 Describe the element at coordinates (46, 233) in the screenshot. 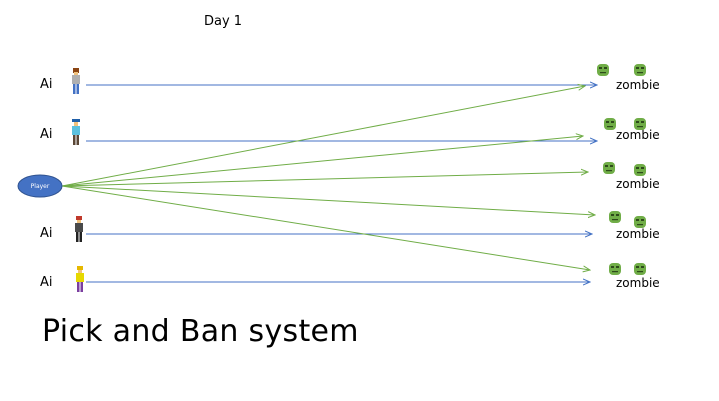

I see `ai-label-3: Ai` at that location.